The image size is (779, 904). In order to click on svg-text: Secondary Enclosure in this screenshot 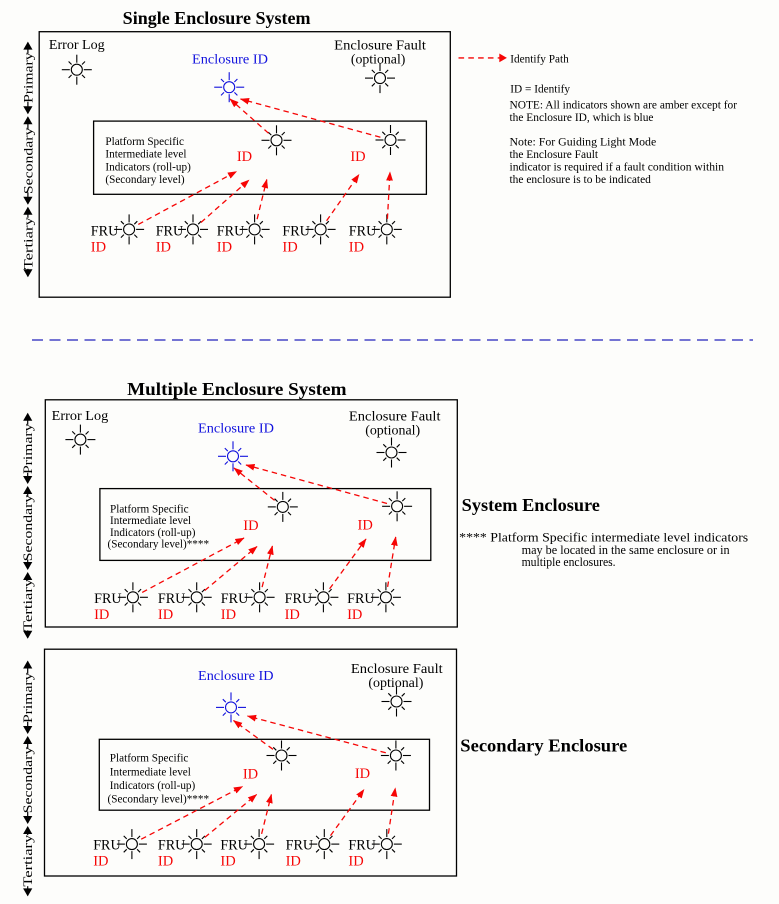, I will do `click(543, 746)`.